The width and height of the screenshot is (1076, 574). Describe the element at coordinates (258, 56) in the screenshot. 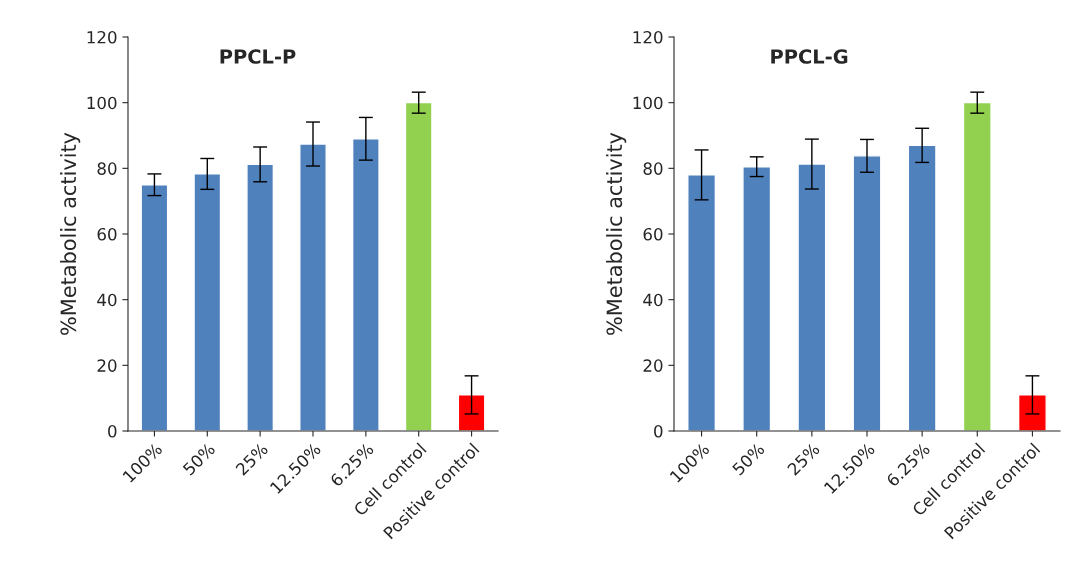

I see `text: PPCL-P` at that location.